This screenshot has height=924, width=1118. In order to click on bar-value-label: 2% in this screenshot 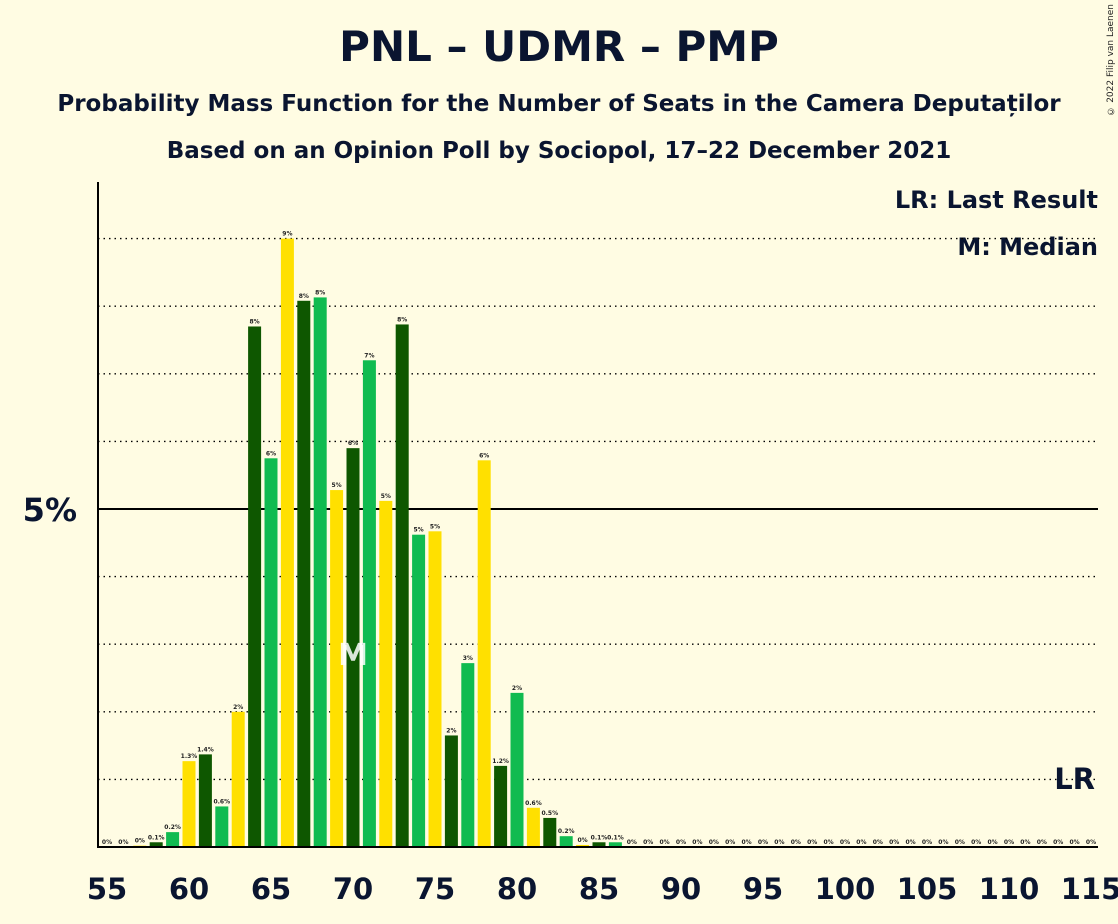, I will do `click(517, 688)`.